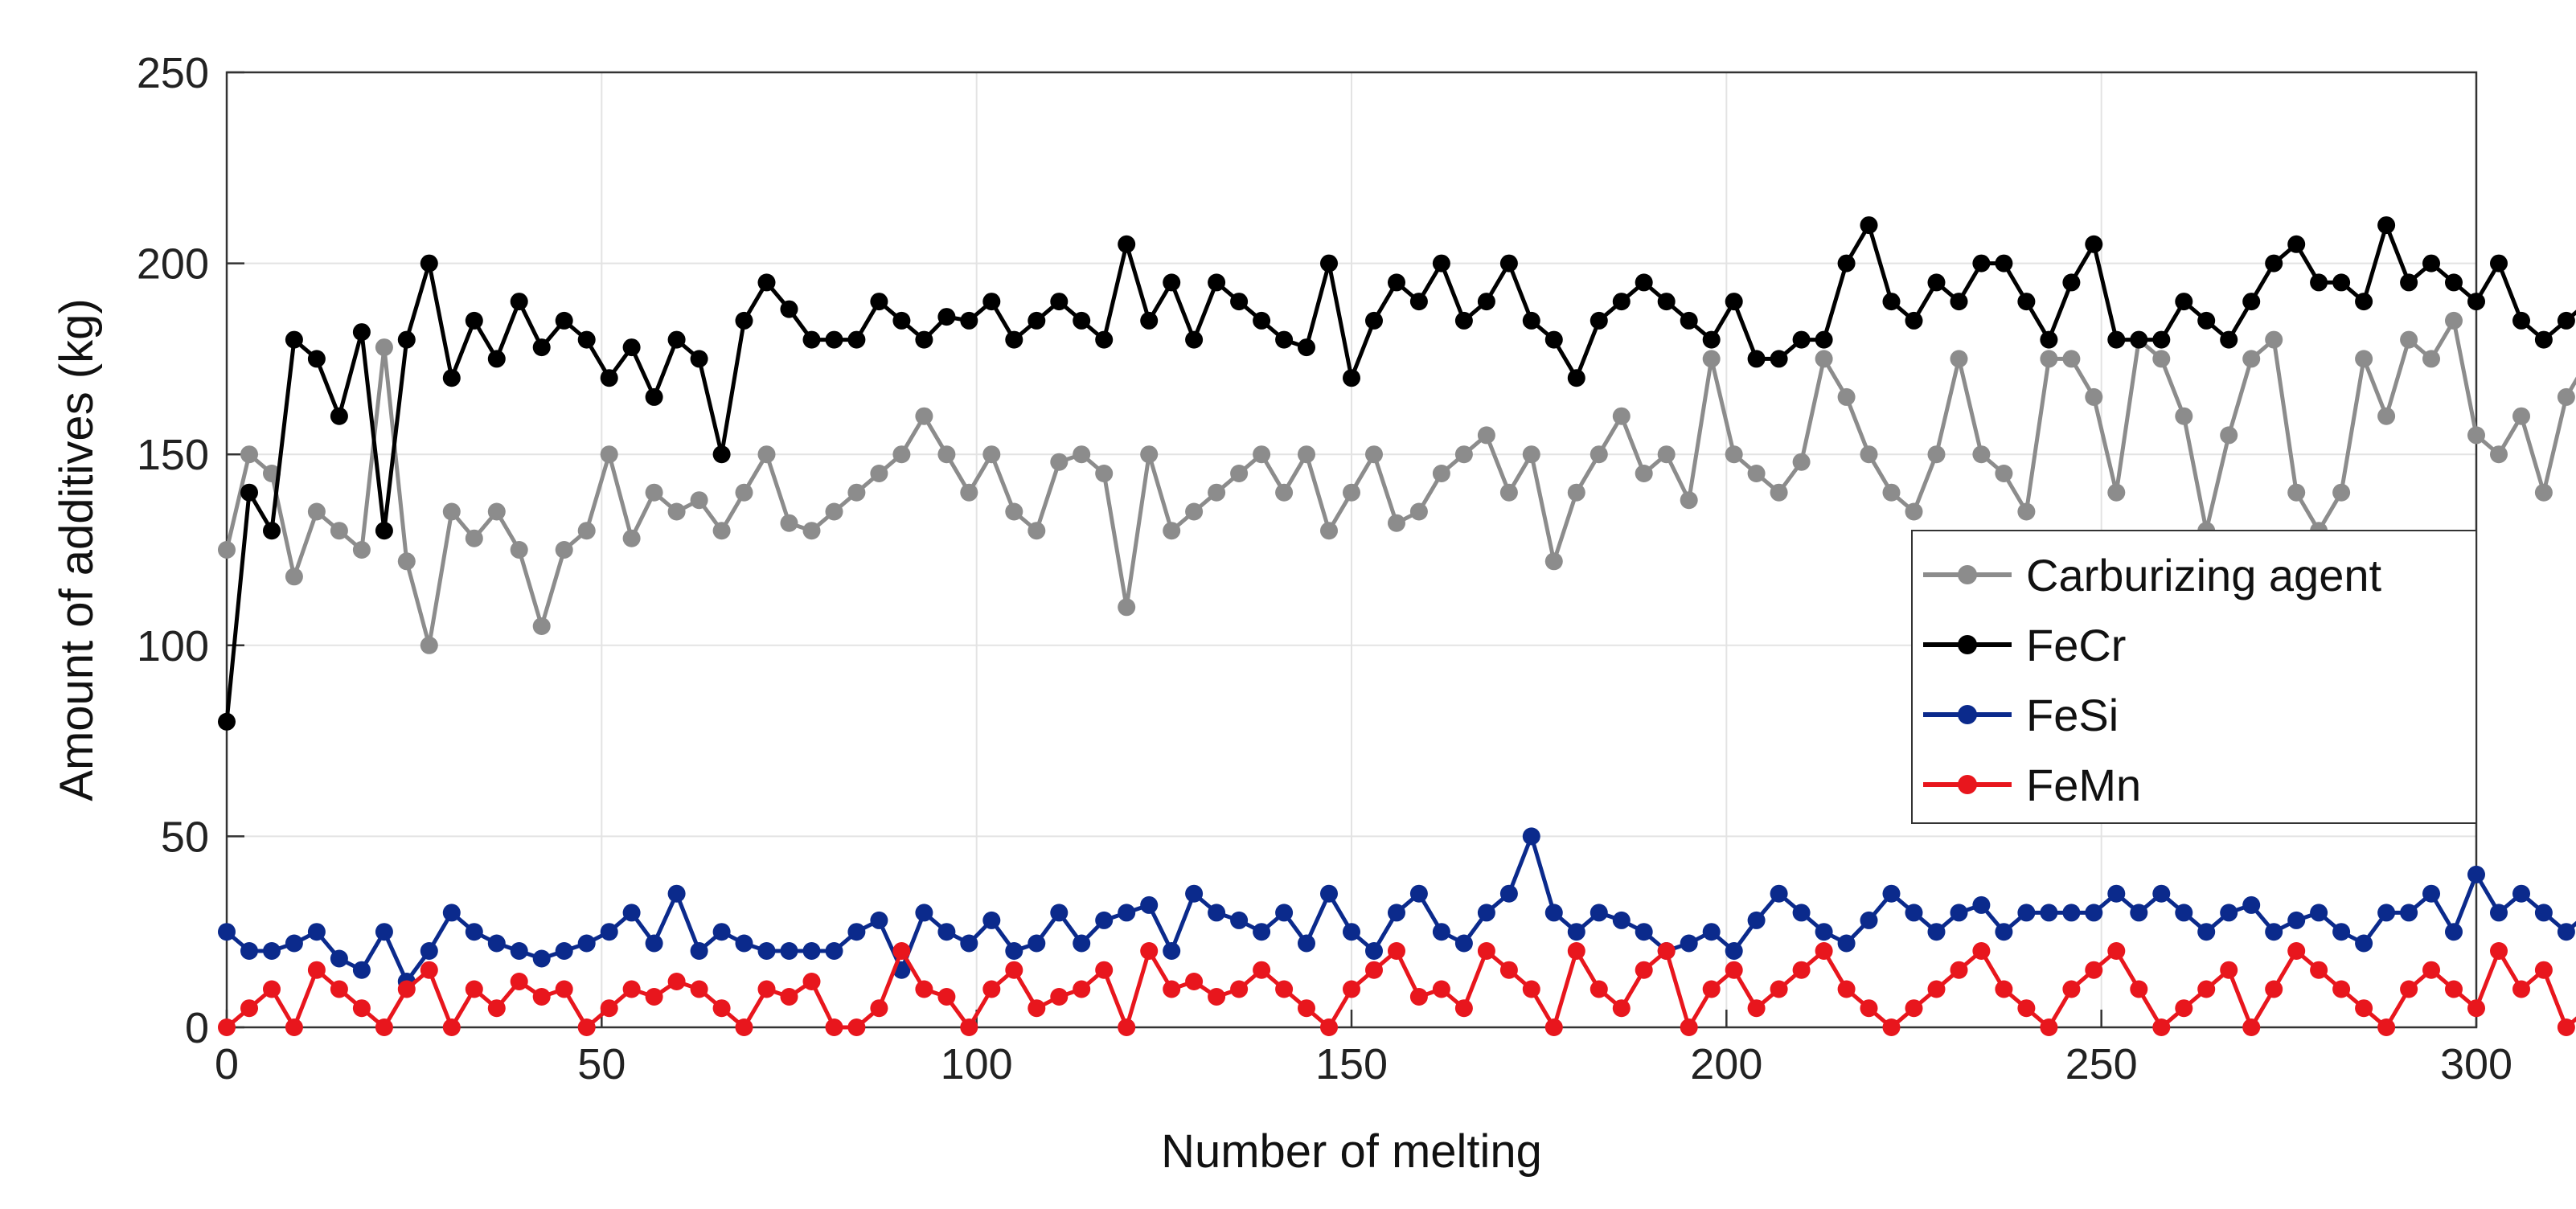 The image size is (2576, 1209). What do you see at coordinates (197, 1028) in the screenshot?
I see `y-tick-label: 0` at bounding box center [197, 1028].